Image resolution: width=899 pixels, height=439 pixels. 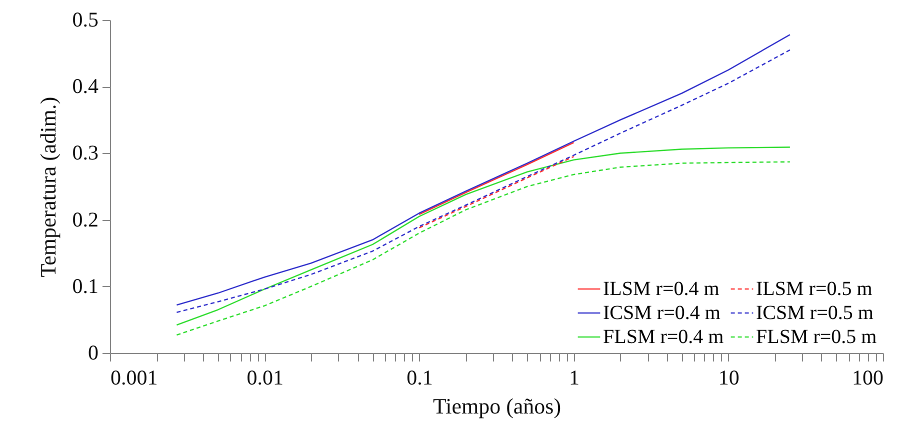 What do you see at coordinates (85, 286) in the screenshot?
I see `y-tick-label: 0.1` at bounding box center [85, 286].